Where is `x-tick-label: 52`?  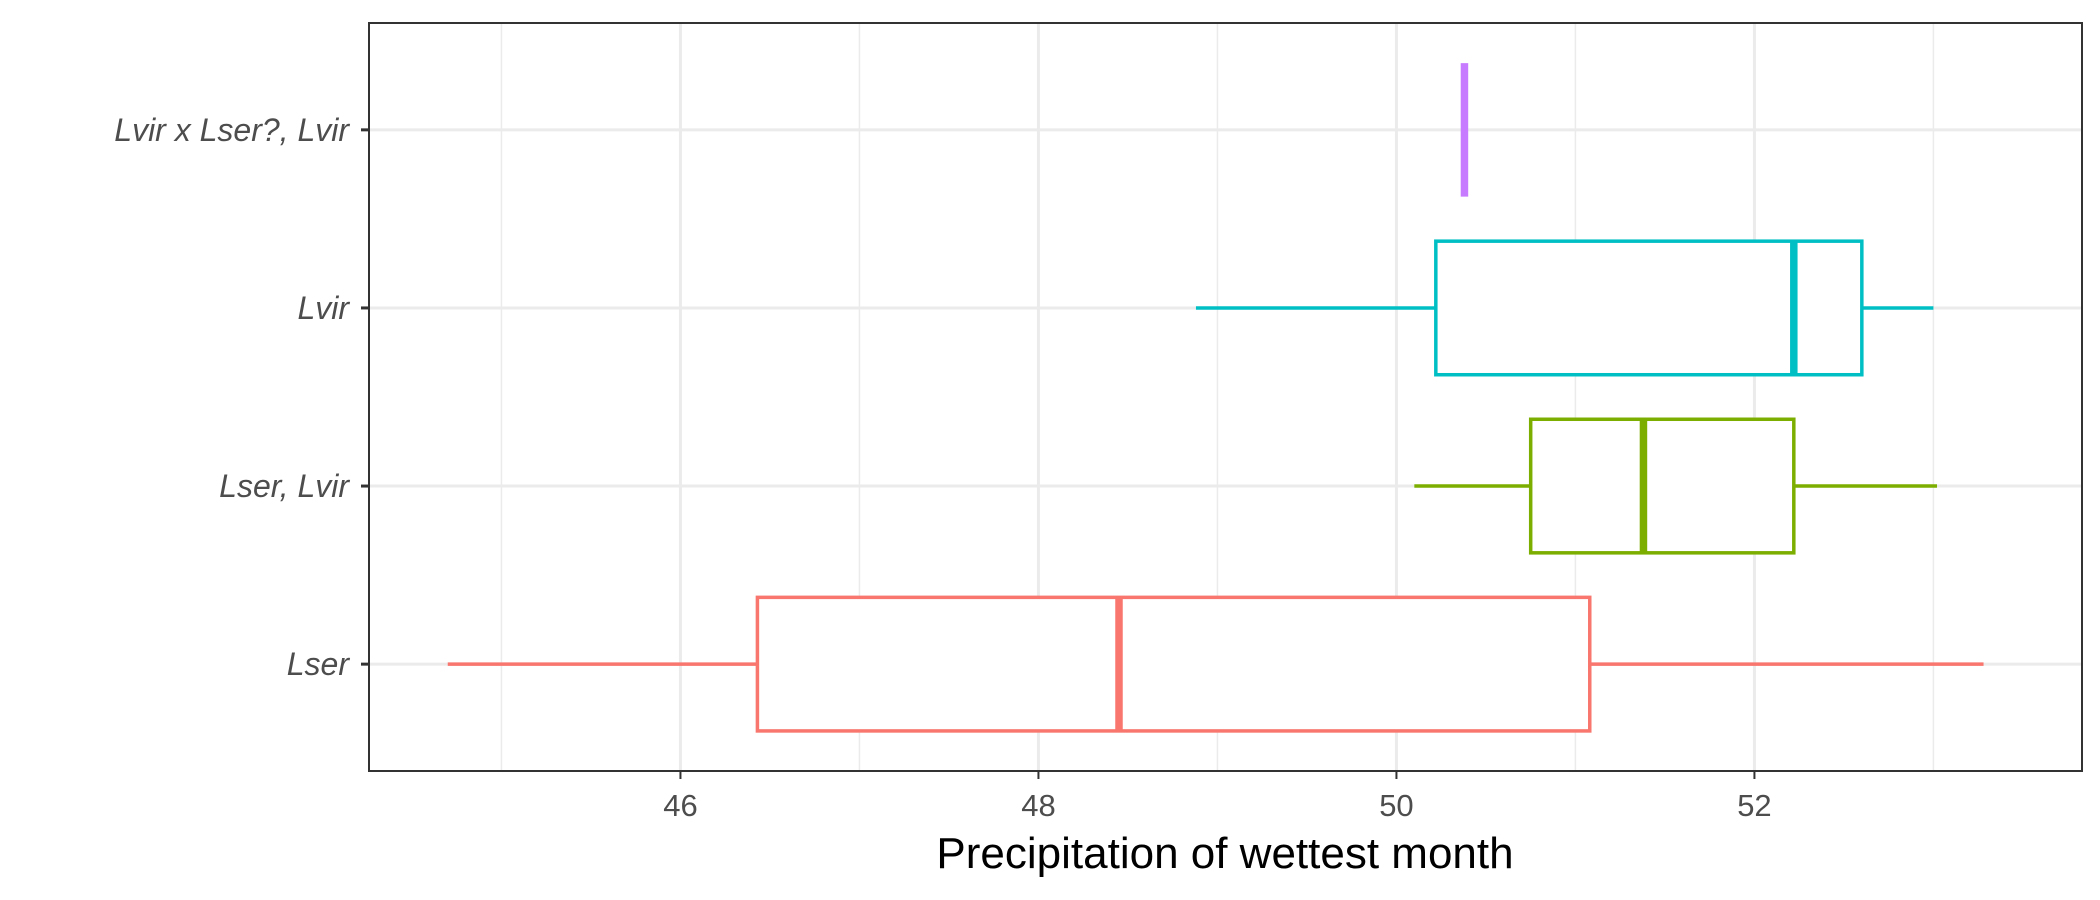
x-tick-label: 52 is located at coordinates (1754, 805).